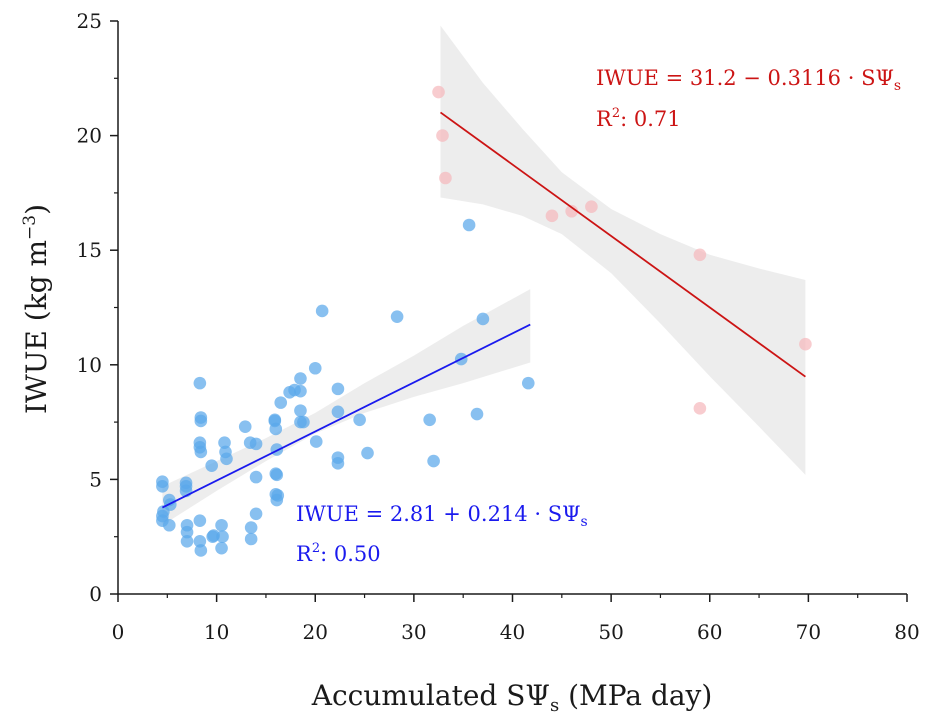 The height and width of the screenshot is (728, 936). Describe the element at coordinates (650, 119) in the screenshot. I see `r2-high-value: : 0.71` at that location.